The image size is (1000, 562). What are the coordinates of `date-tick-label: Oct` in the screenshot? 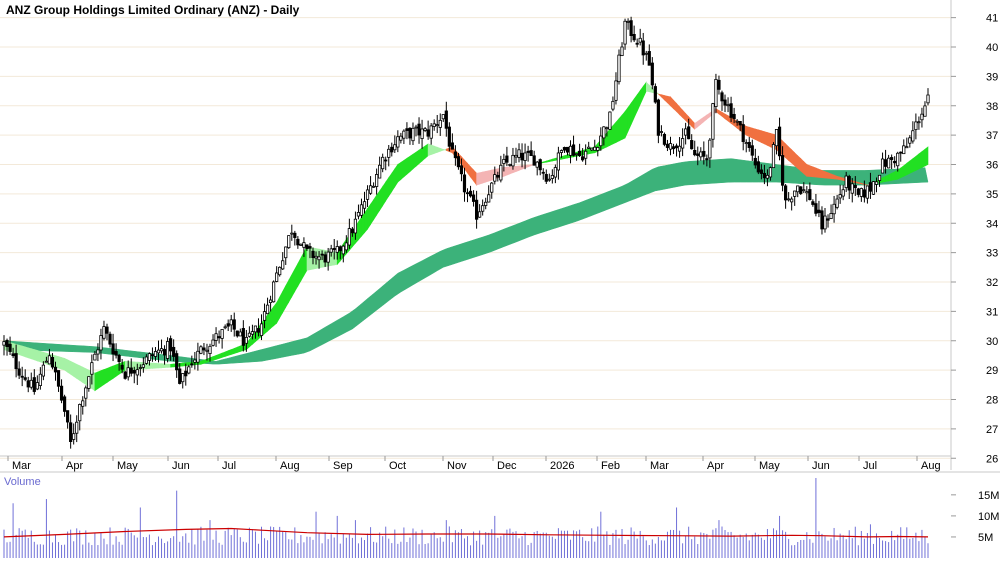 It's located at (397, 466).